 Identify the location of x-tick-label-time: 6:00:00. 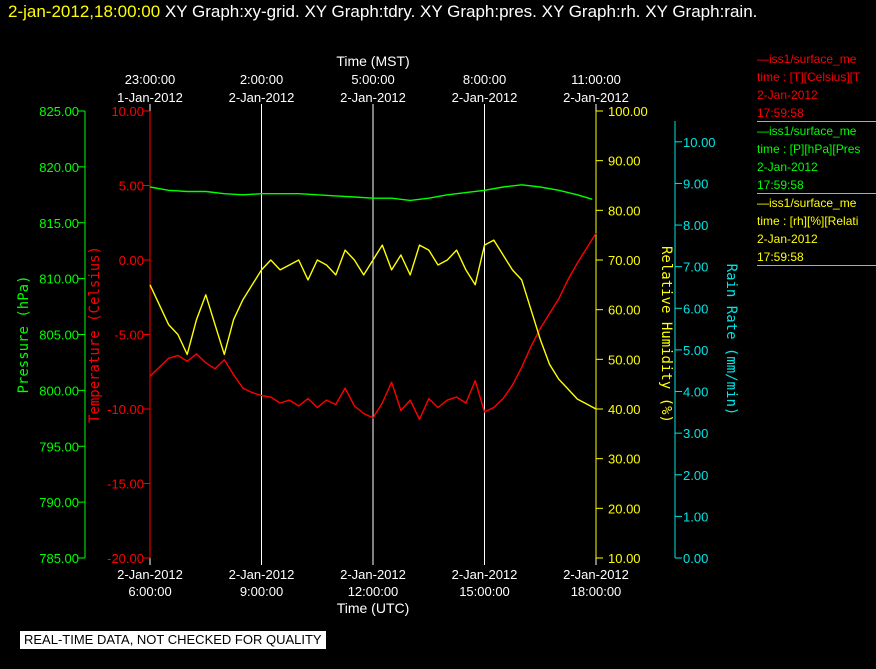
(149, 591).